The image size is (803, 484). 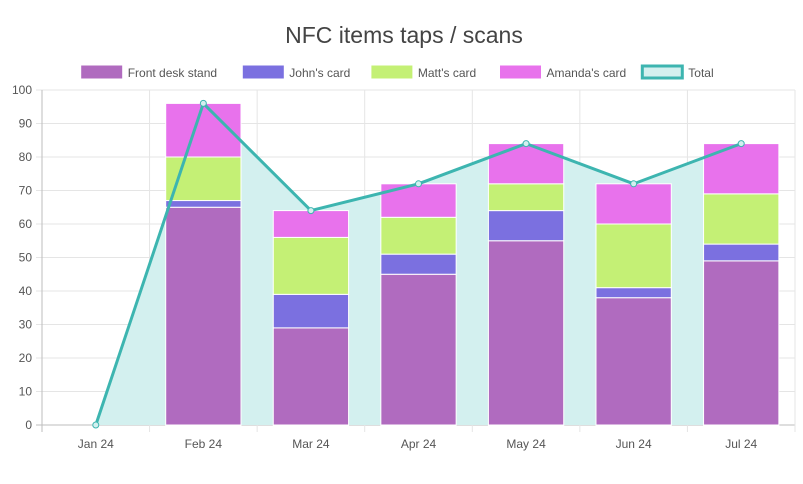 I want to click on x-tick-label: Jan 24, so click(x=96, y=444).